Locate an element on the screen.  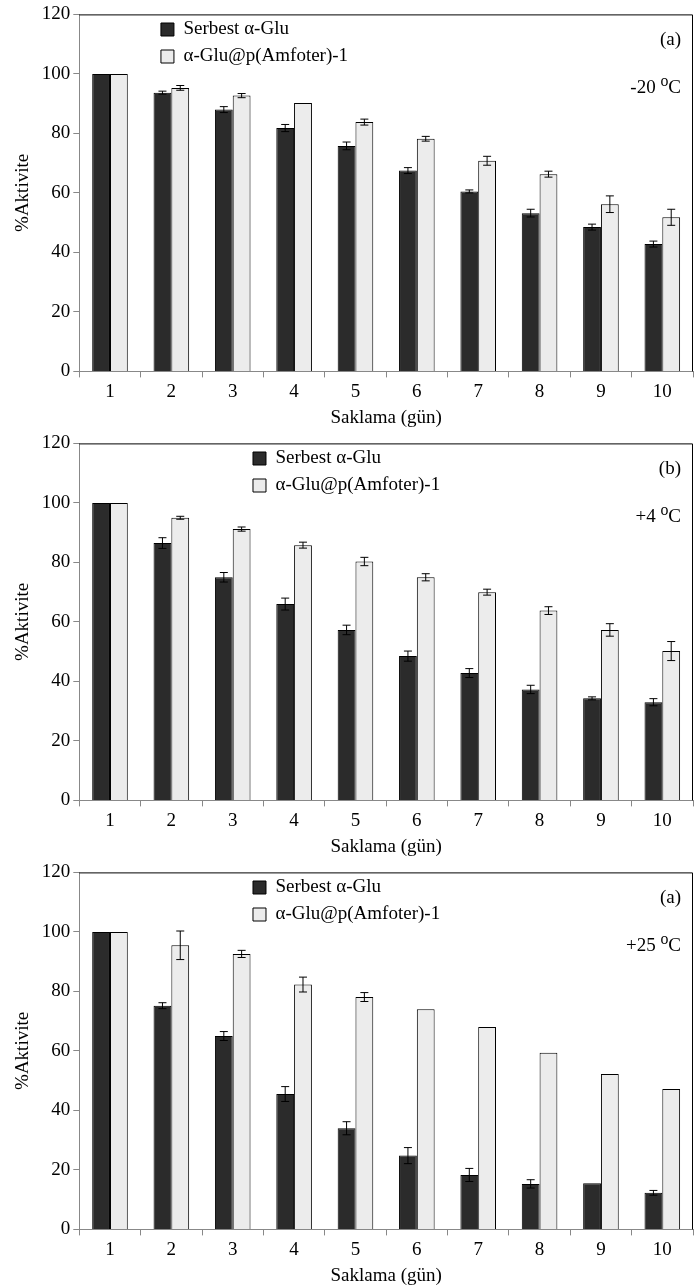
annotation: +25 $^{o}$C is located at coordinates (653, 943).